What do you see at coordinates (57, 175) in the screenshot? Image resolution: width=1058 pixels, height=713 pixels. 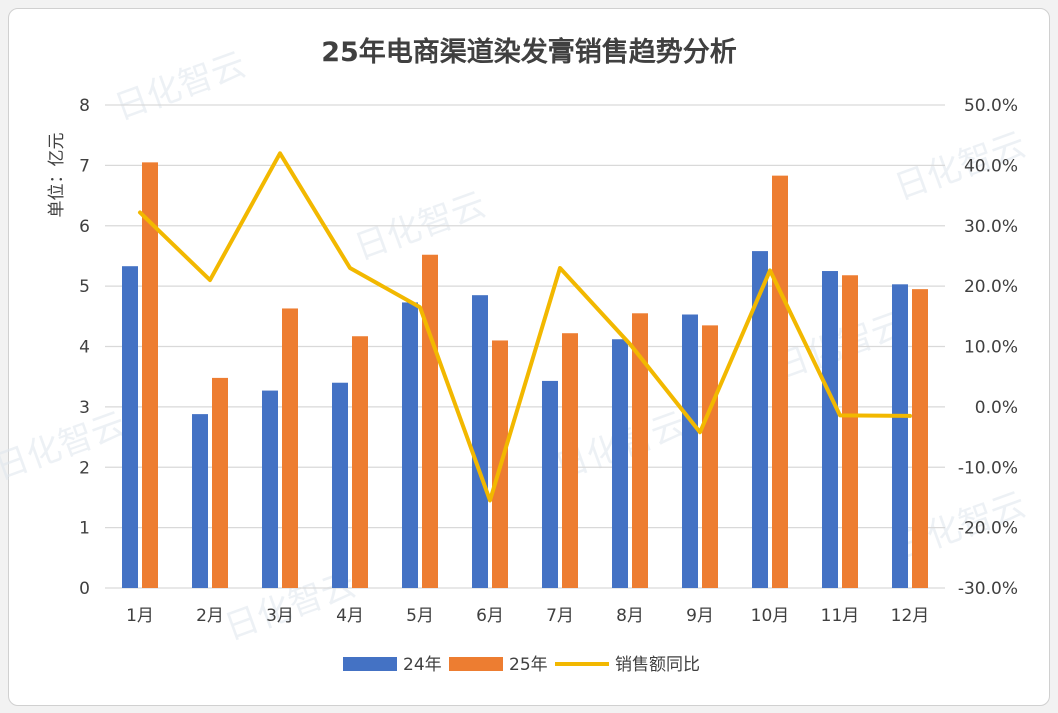 I see `y-axis-label: 单位：亿元` at bounding box center [57, 175].